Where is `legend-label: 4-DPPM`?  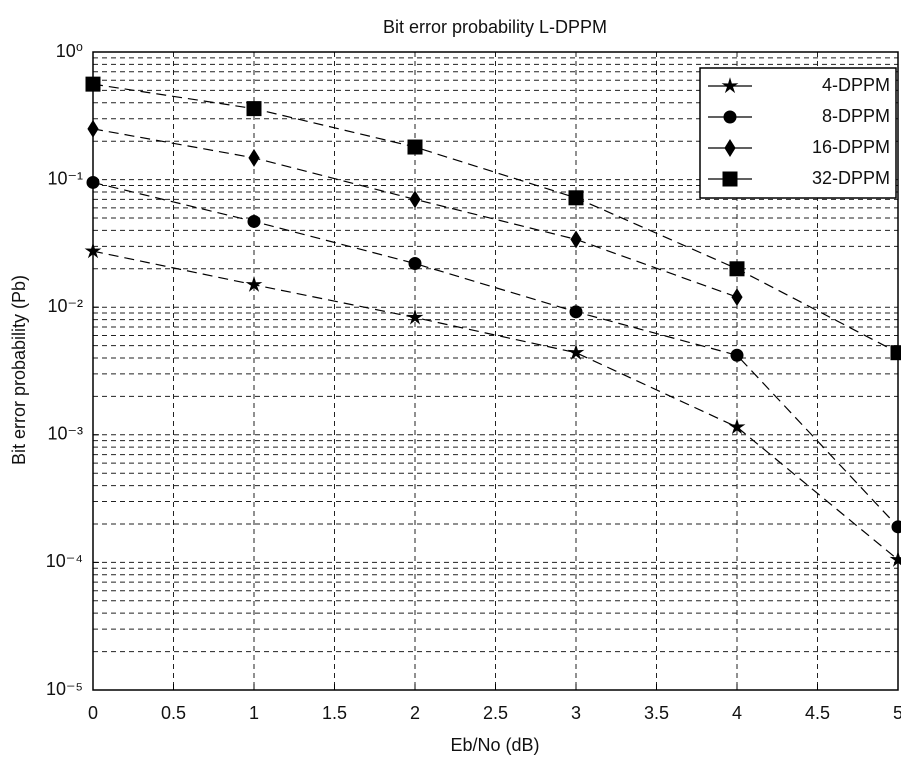
legend-label: 4-DPPM is located at coordinates (856, 85).